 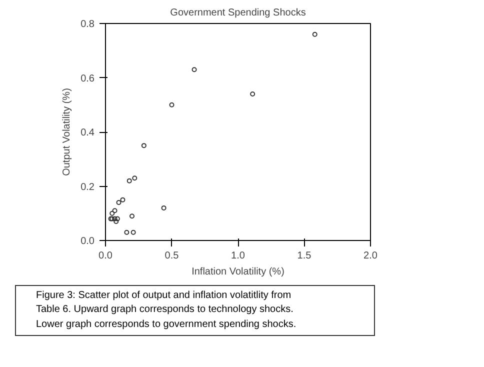 I want to click on x-tick-label: 0.0, so click(x=105, y=256).